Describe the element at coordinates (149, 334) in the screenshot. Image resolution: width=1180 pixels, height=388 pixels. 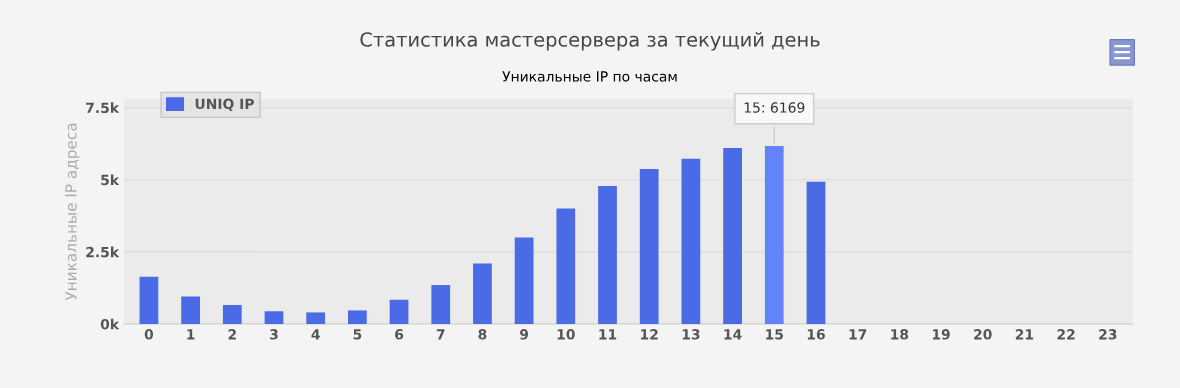
I see `x-tick-label: 0` at that location.